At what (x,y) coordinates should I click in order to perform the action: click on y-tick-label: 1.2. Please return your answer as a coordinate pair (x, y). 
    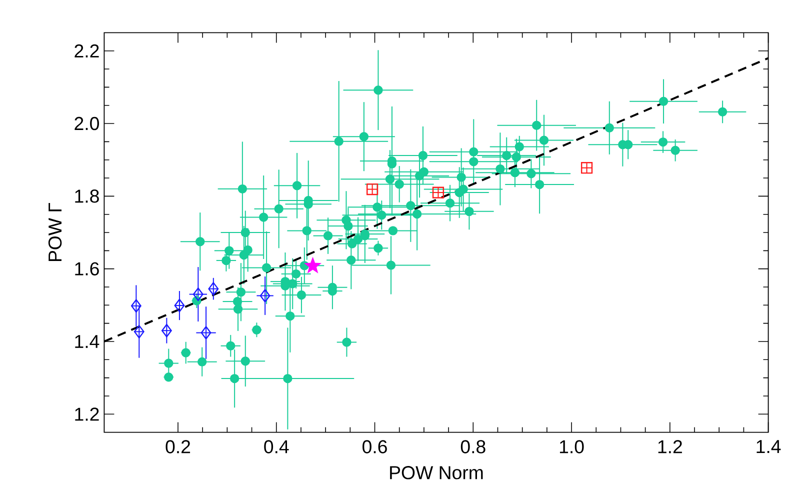
    Looking at the image, I should click on (87, 414).